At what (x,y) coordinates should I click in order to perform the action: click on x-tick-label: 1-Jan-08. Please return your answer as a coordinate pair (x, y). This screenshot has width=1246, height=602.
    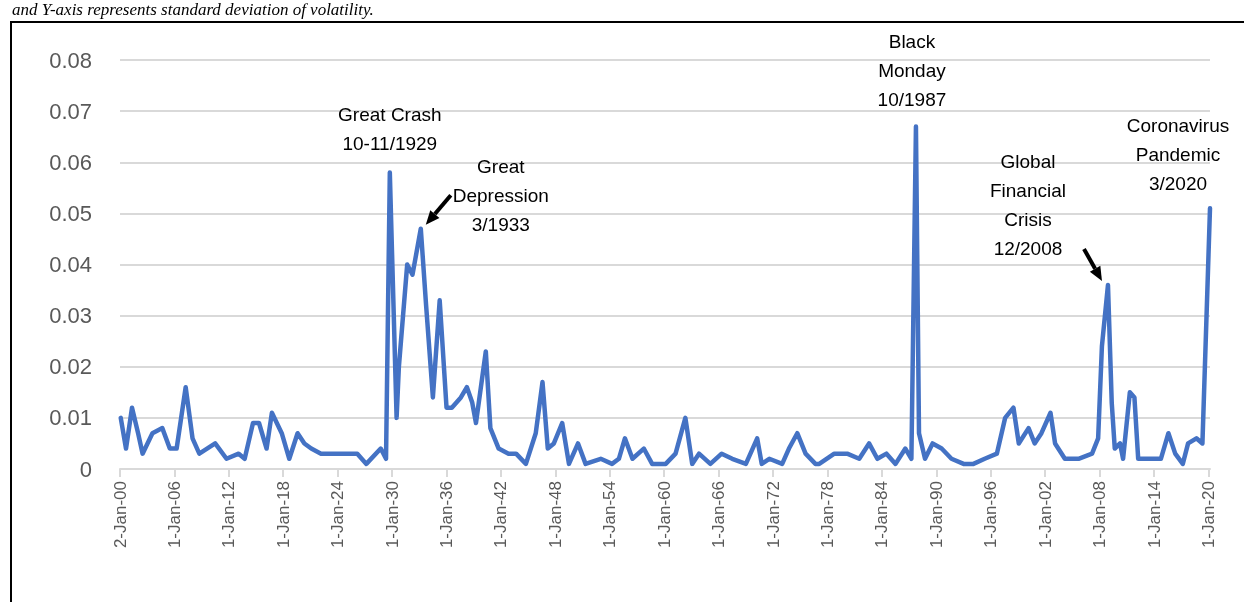
    Looking at the image, I should click on (1100, 515).